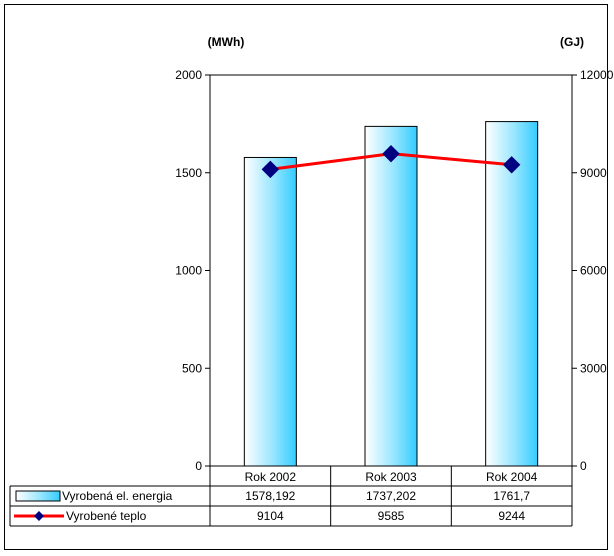 This screenshot has height=556, width=614. What do you see at coordinates (188, 75) in the screenshot?
I see `left-axis-tick-label: 2000` at bounding box center [188, 75].